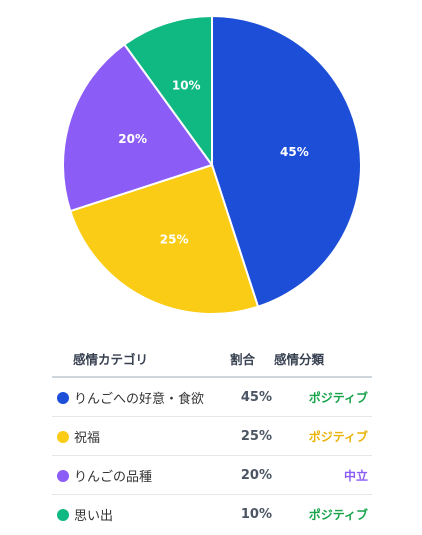  I want to click on category-label: 祝福, so click(87, 438).